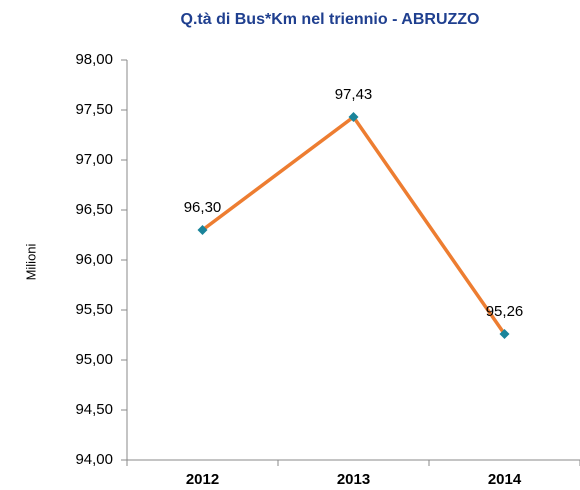 The image size is (580, 490). I want to click on chart-title: Q.tà di Bus*Km nel triennio - ABRUZZO, so click(330, 19).